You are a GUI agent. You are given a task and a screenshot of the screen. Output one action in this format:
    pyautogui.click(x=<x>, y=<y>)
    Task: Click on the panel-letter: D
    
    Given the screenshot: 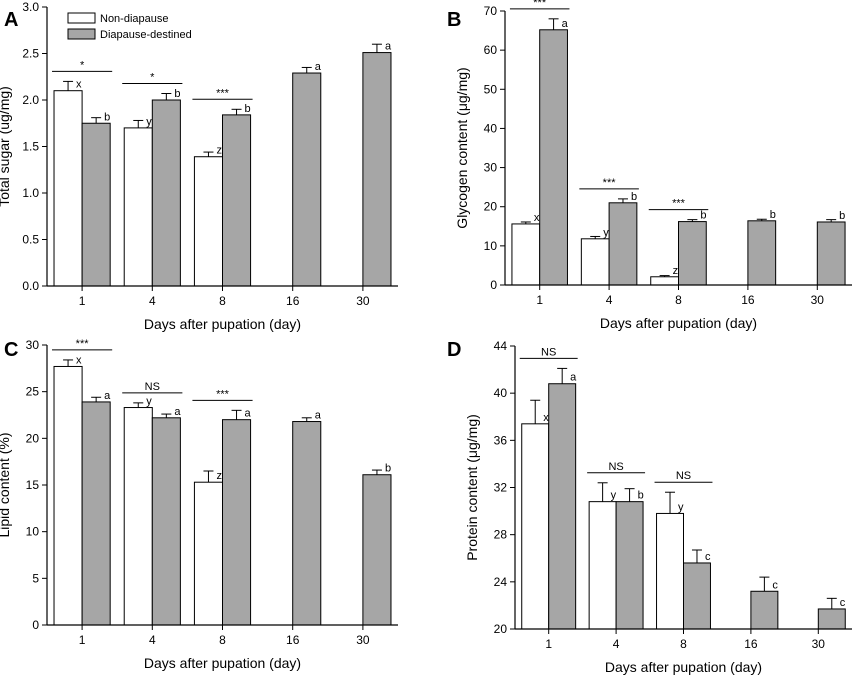 What is the action you would take?
    pyautogui.click(x=454, y=350)
    